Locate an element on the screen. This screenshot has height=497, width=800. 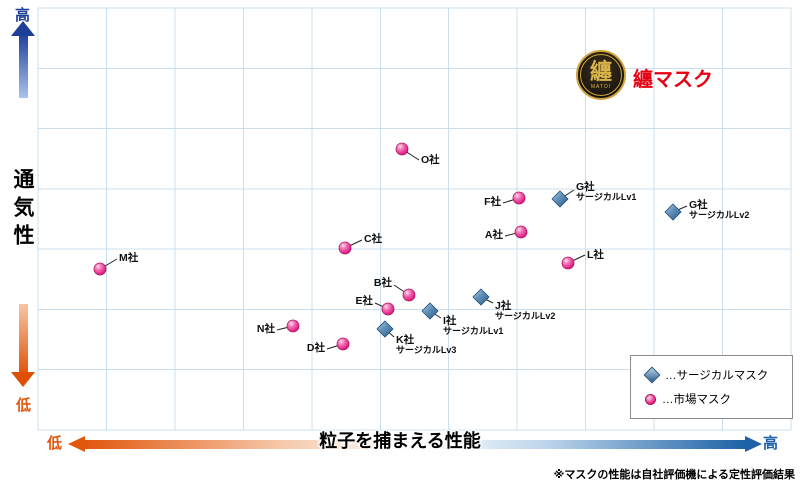
x-axis-arrow-bar is located at coordinates (415, 444).